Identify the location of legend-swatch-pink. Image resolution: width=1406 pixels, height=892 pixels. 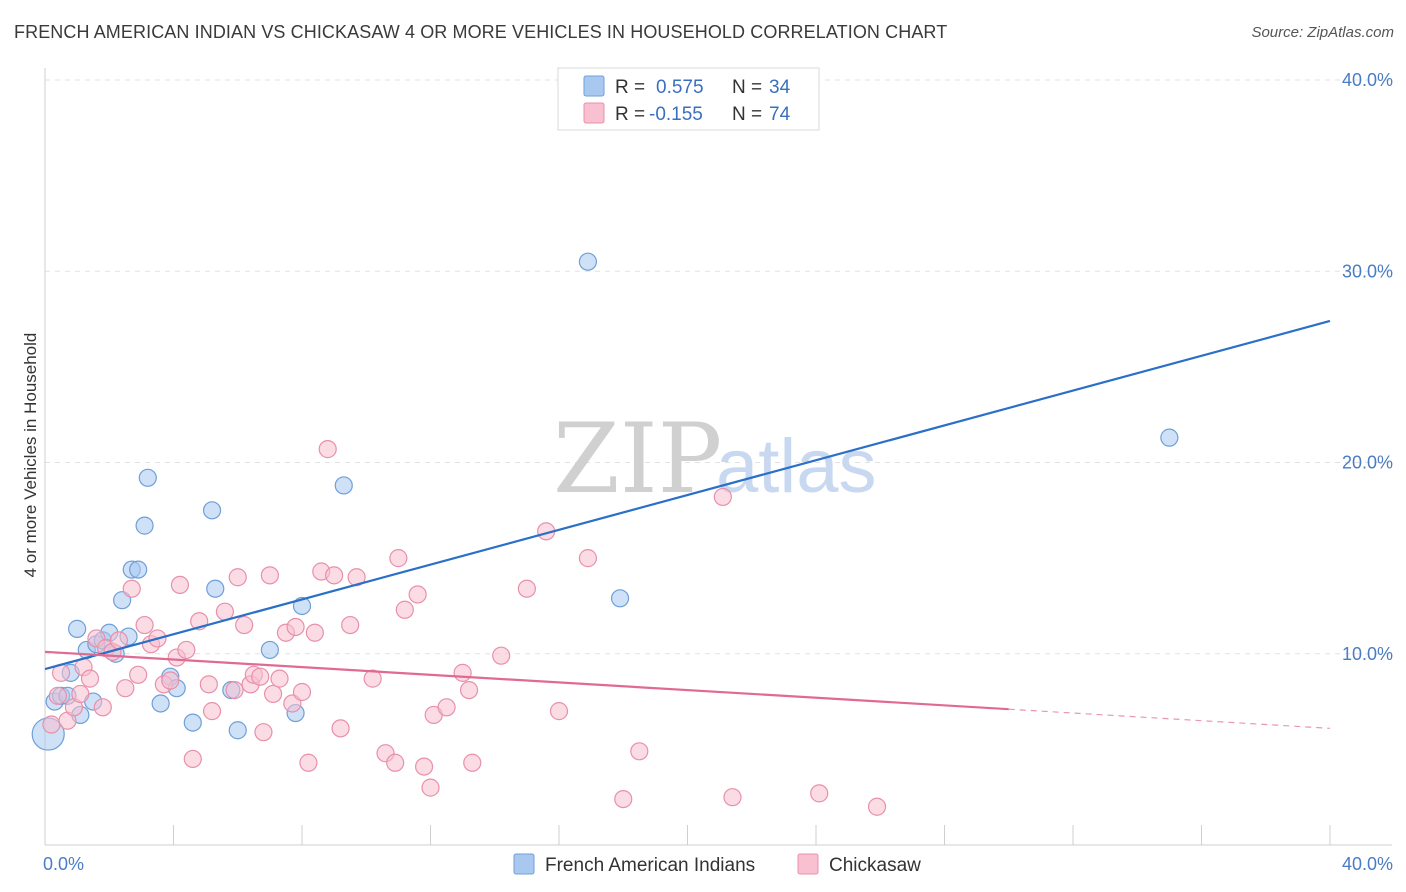
(594, 113).